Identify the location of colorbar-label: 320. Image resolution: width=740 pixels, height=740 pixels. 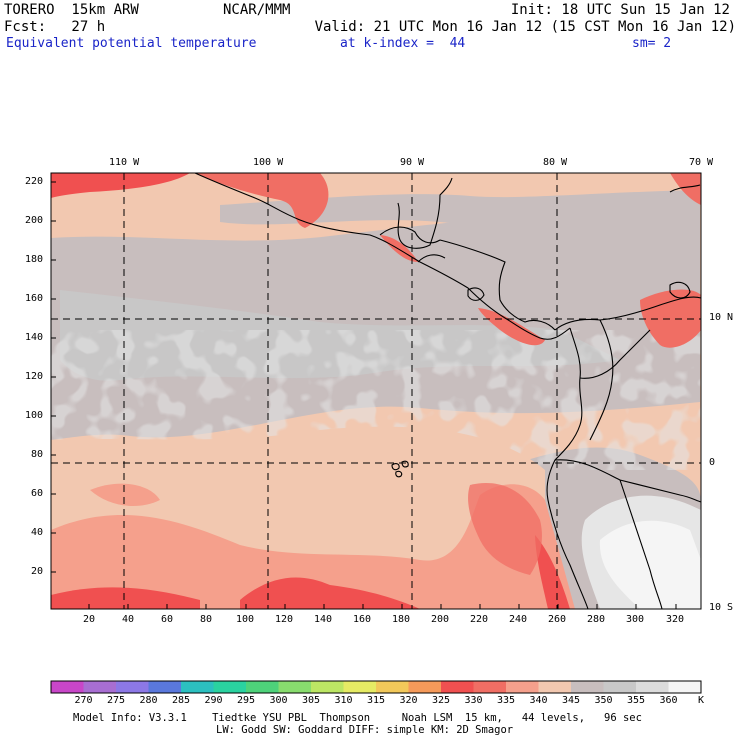
(408, 700).